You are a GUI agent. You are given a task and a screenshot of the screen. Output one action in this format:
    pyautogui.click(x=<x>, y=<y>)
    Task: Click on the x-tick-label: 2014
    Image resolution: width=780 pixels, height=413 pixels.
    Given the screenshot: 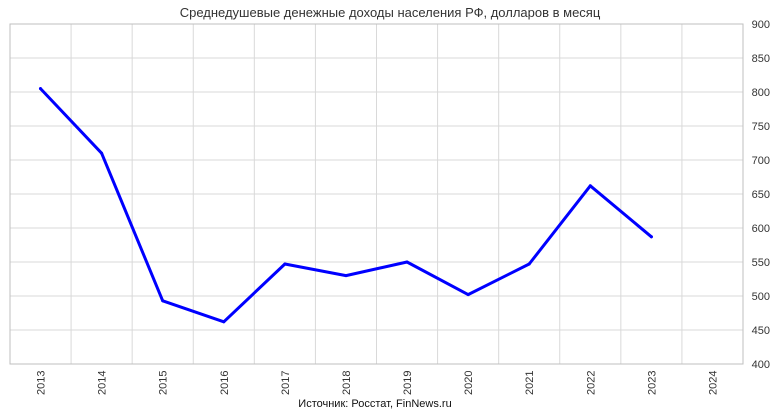 What is the action you would take?
    pyautogui.click(x=103, y=383)
    